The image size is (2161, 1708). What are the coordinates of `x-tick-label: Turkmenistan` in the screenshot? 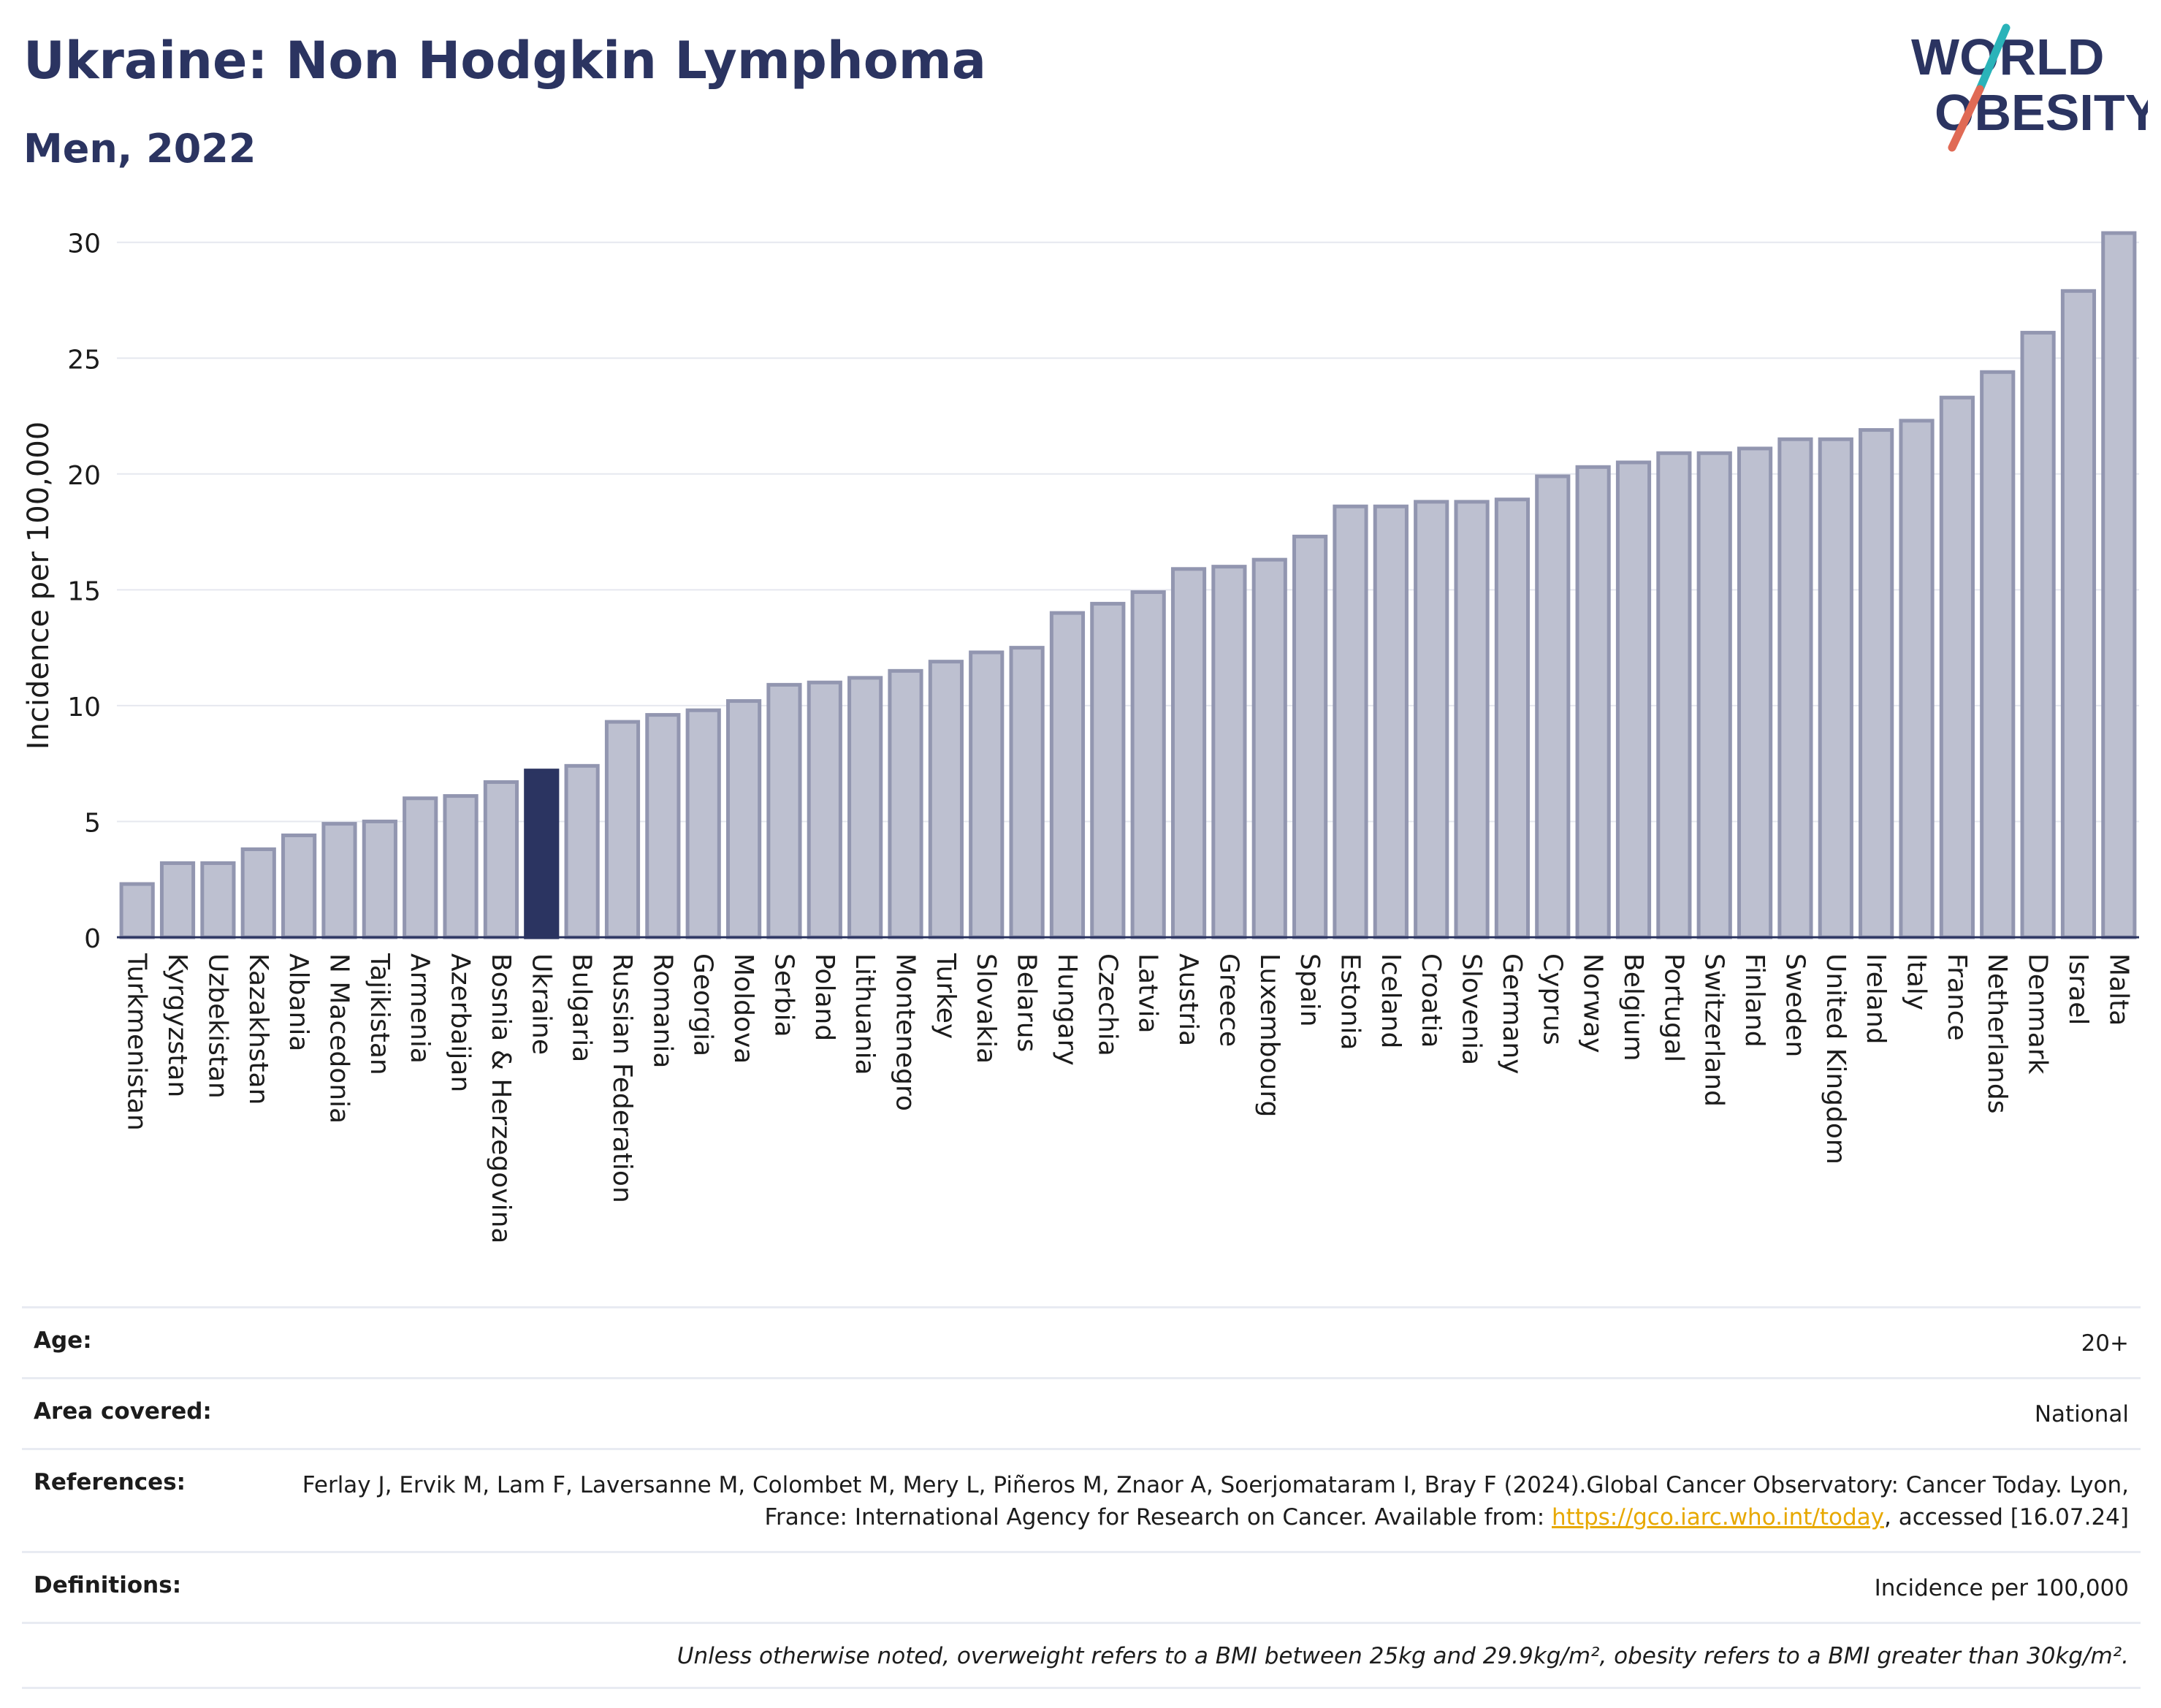 It's located at (137, 1042).